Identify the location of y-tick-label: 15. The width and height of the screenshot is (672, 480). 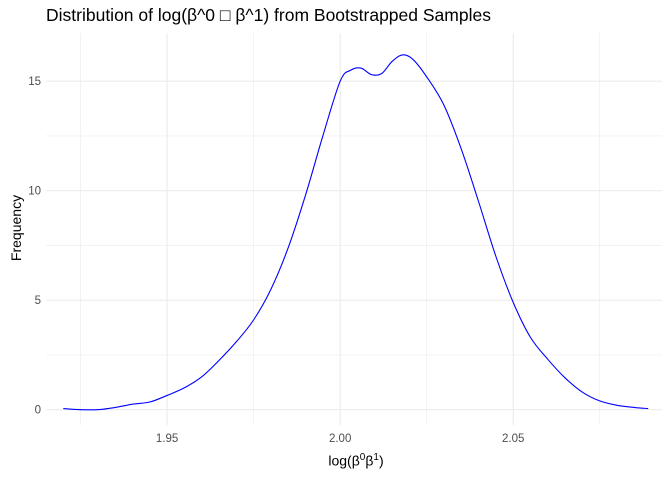
(34, 82).